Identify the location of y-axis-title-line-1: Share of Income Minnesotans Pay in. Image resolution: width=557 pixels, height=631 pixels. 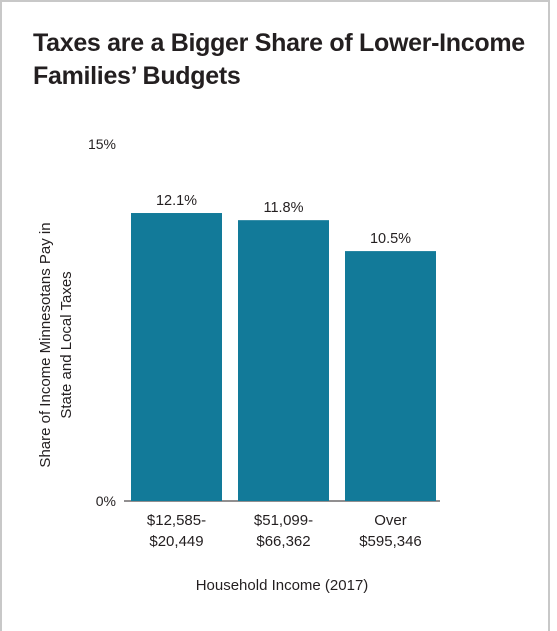
(45, 344).